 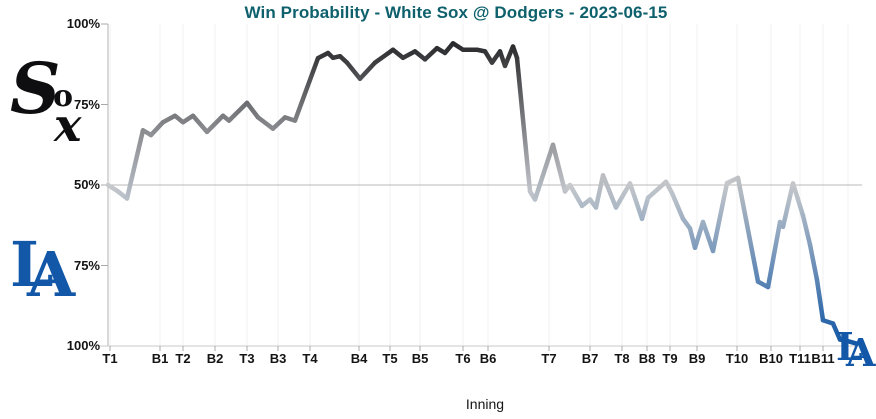 What do you see at coordinates (488, 358) in the screenshot?
I see `x-tick-label: B6` at bounding box center [488, 358].